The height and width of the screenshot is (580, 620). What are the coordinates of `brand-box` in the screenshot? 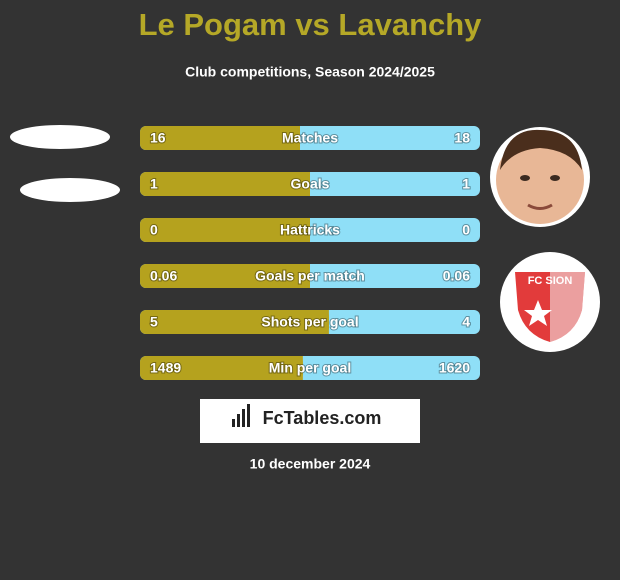 It's located at (310, 421).